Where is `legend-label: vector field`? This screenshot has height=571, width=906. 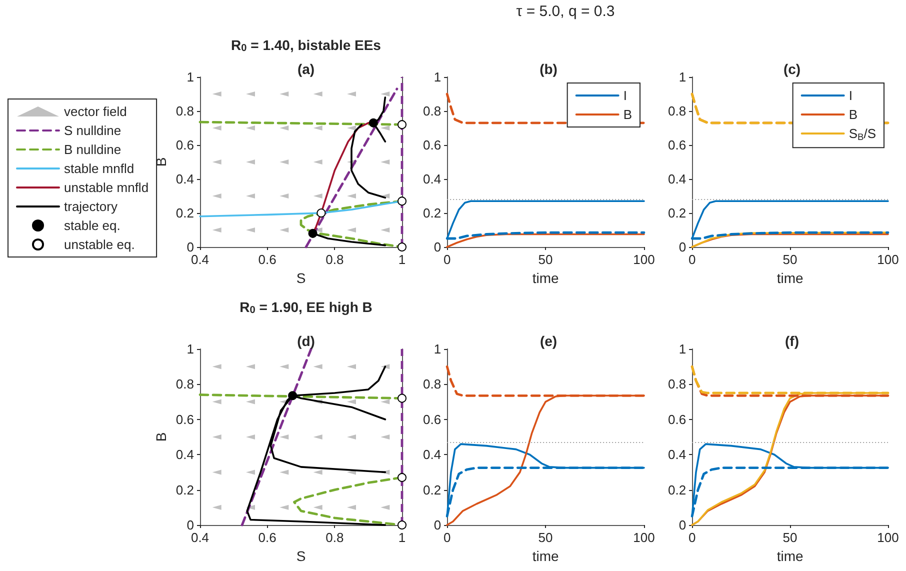
legend-label: vector field is located at coordinates (95, 111).